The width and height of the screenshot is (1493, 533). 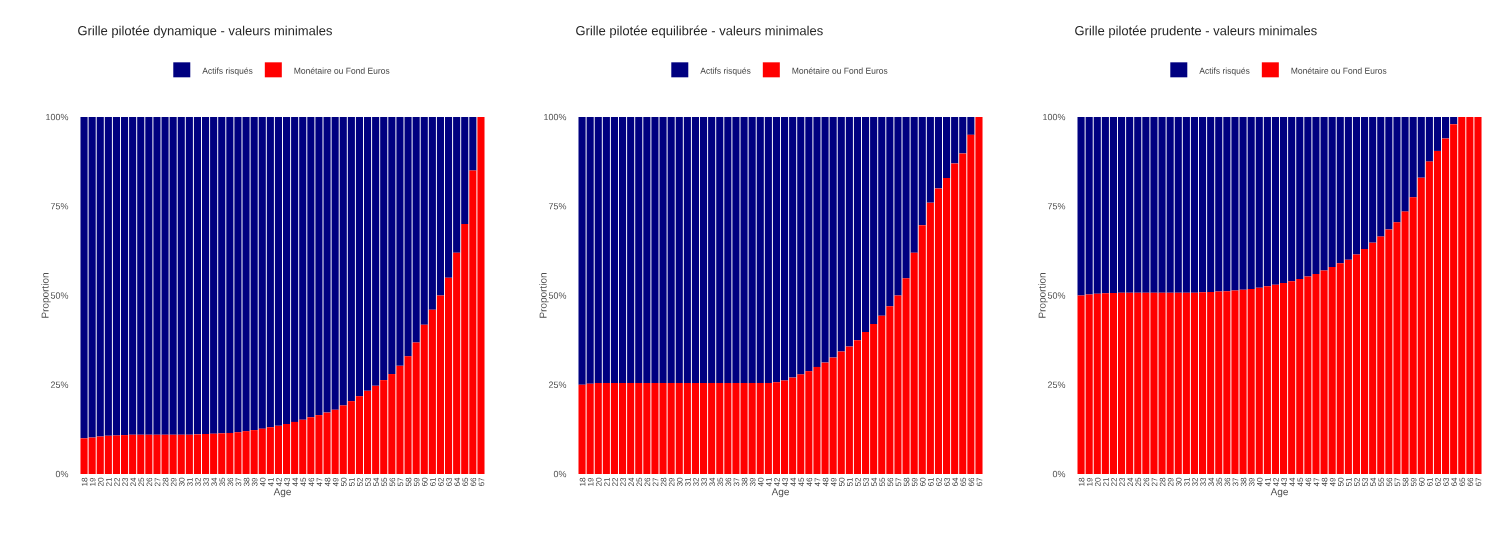 I want to click on x-tick-label: 61, so click(x=433, y=482).